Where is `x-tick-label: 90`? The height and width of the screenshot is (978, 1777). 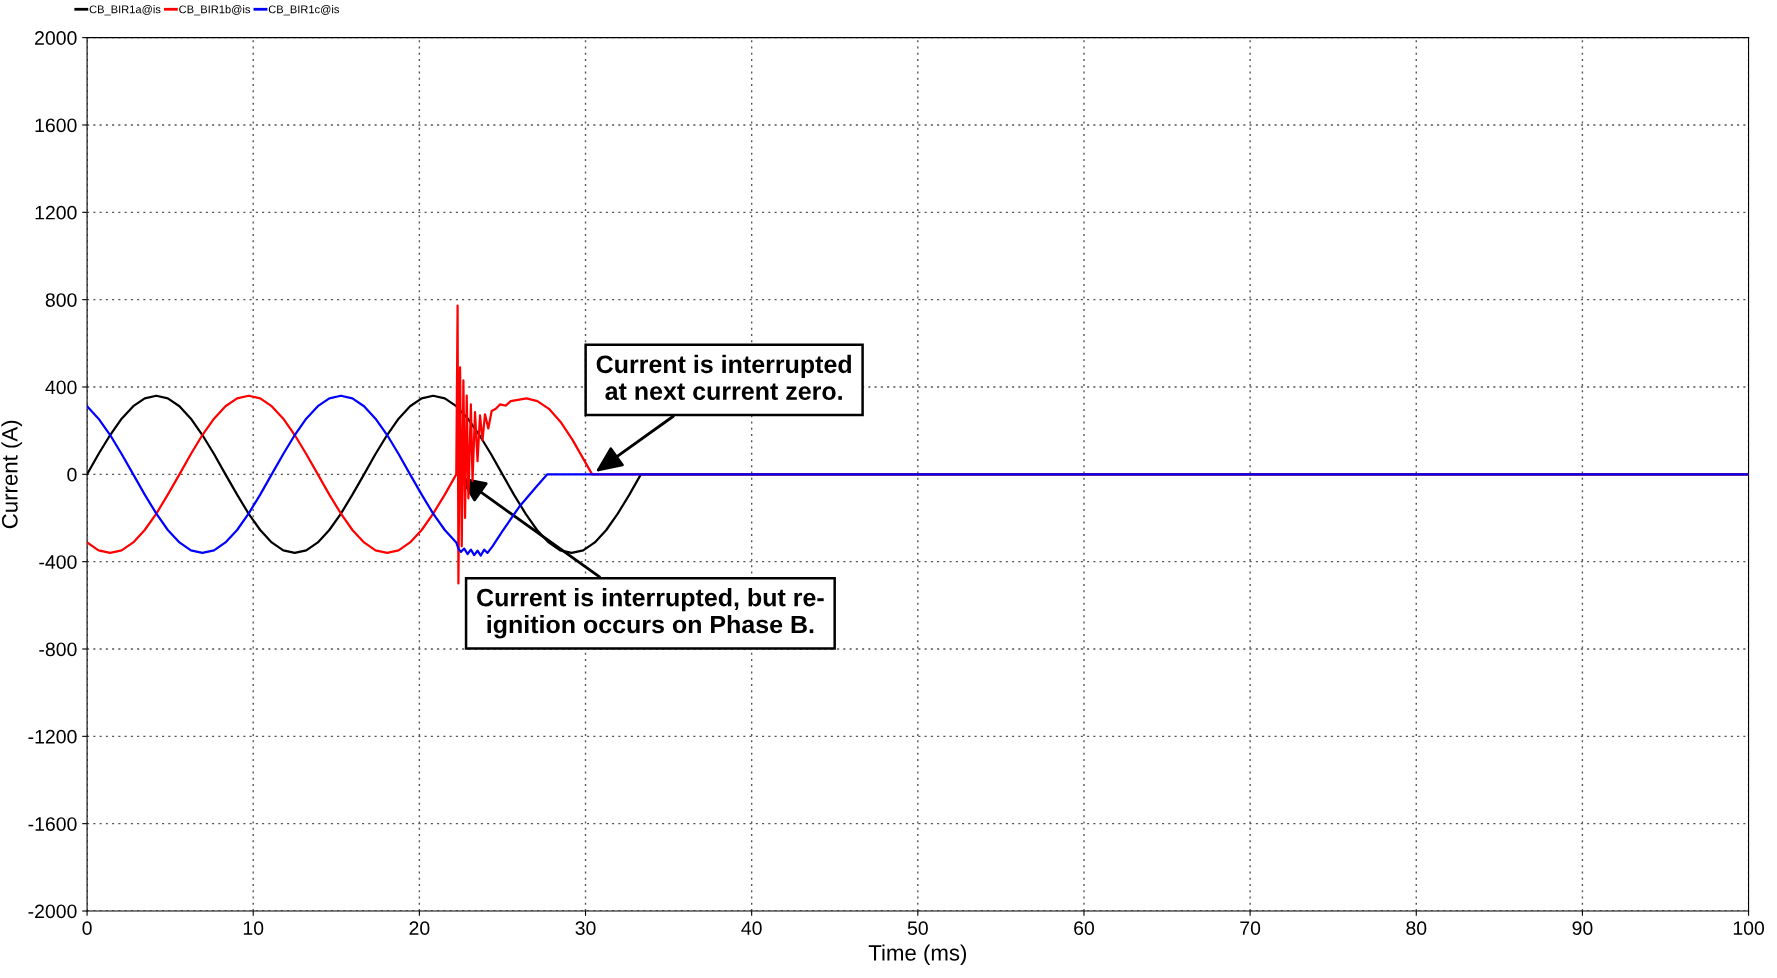 x-tick-label: 90 is located at coordinates (1582, 928).